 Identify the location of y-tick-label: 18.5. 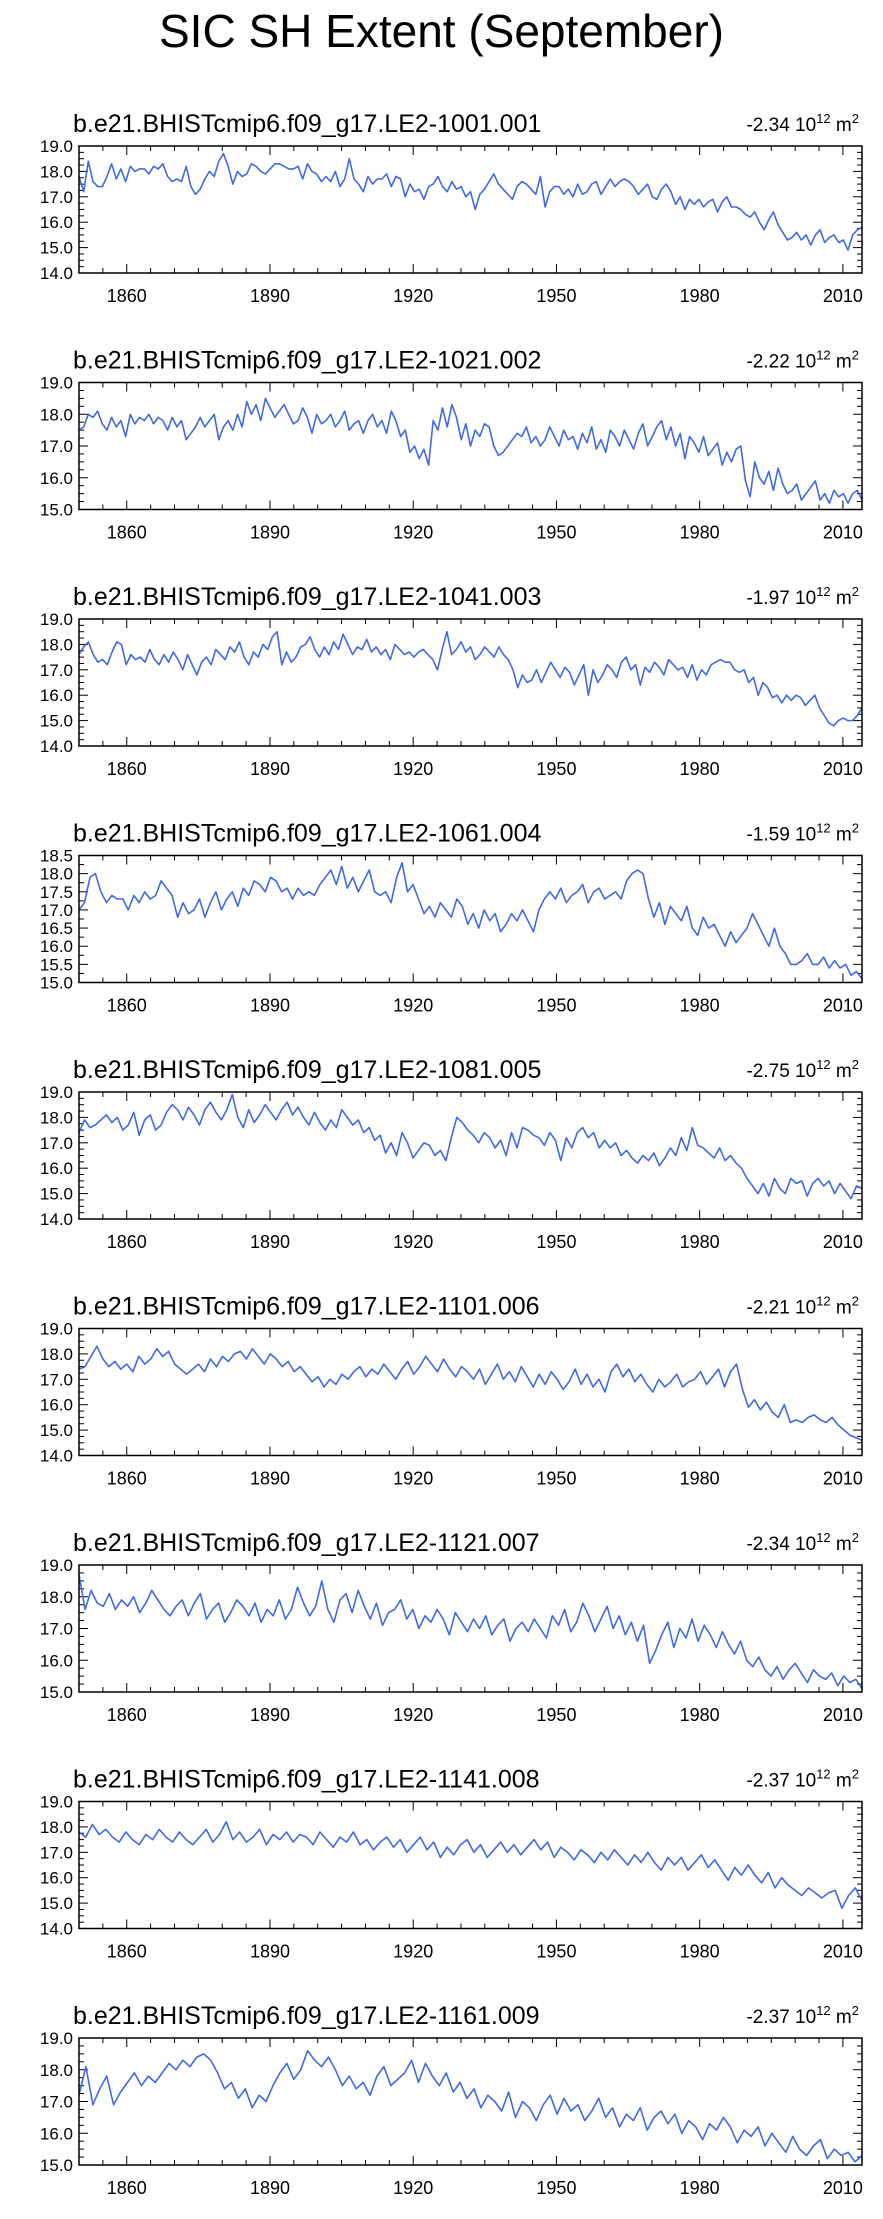
(56, 856).